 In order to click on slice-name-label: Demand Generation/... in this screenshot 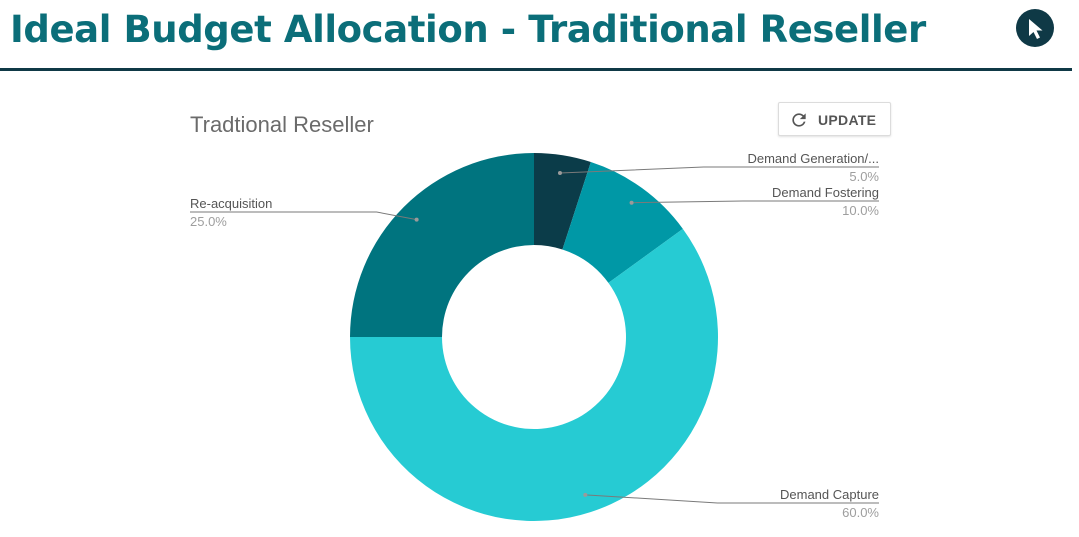, I will do `click(813, 158)`.